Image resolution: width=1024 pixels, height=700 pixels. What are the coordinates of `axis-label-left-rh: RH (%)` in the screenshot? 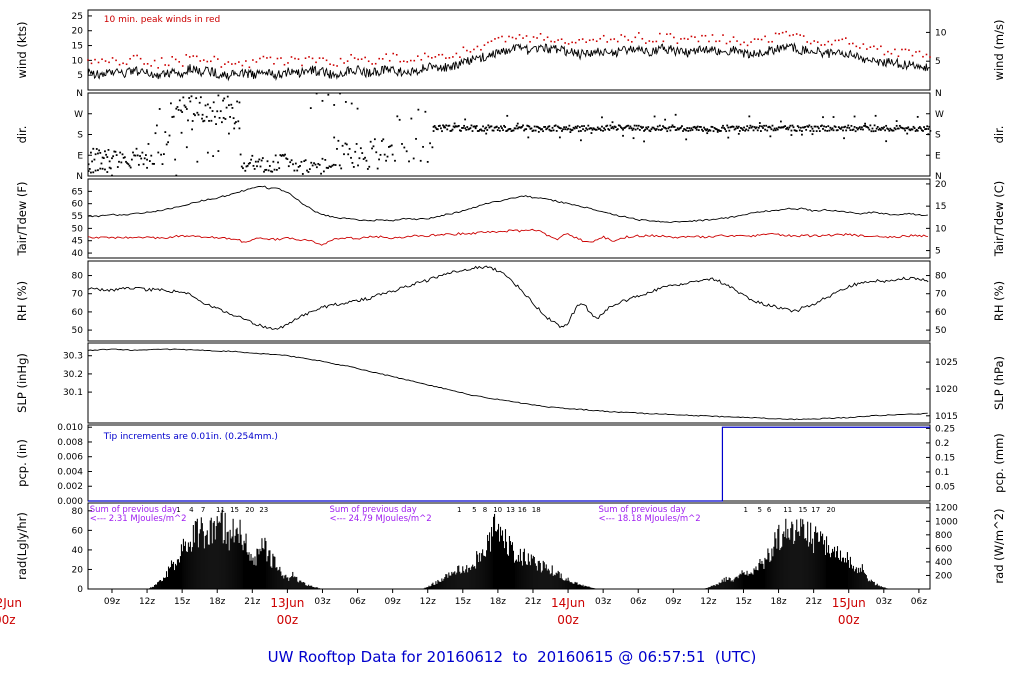 It's located at (22, 301).